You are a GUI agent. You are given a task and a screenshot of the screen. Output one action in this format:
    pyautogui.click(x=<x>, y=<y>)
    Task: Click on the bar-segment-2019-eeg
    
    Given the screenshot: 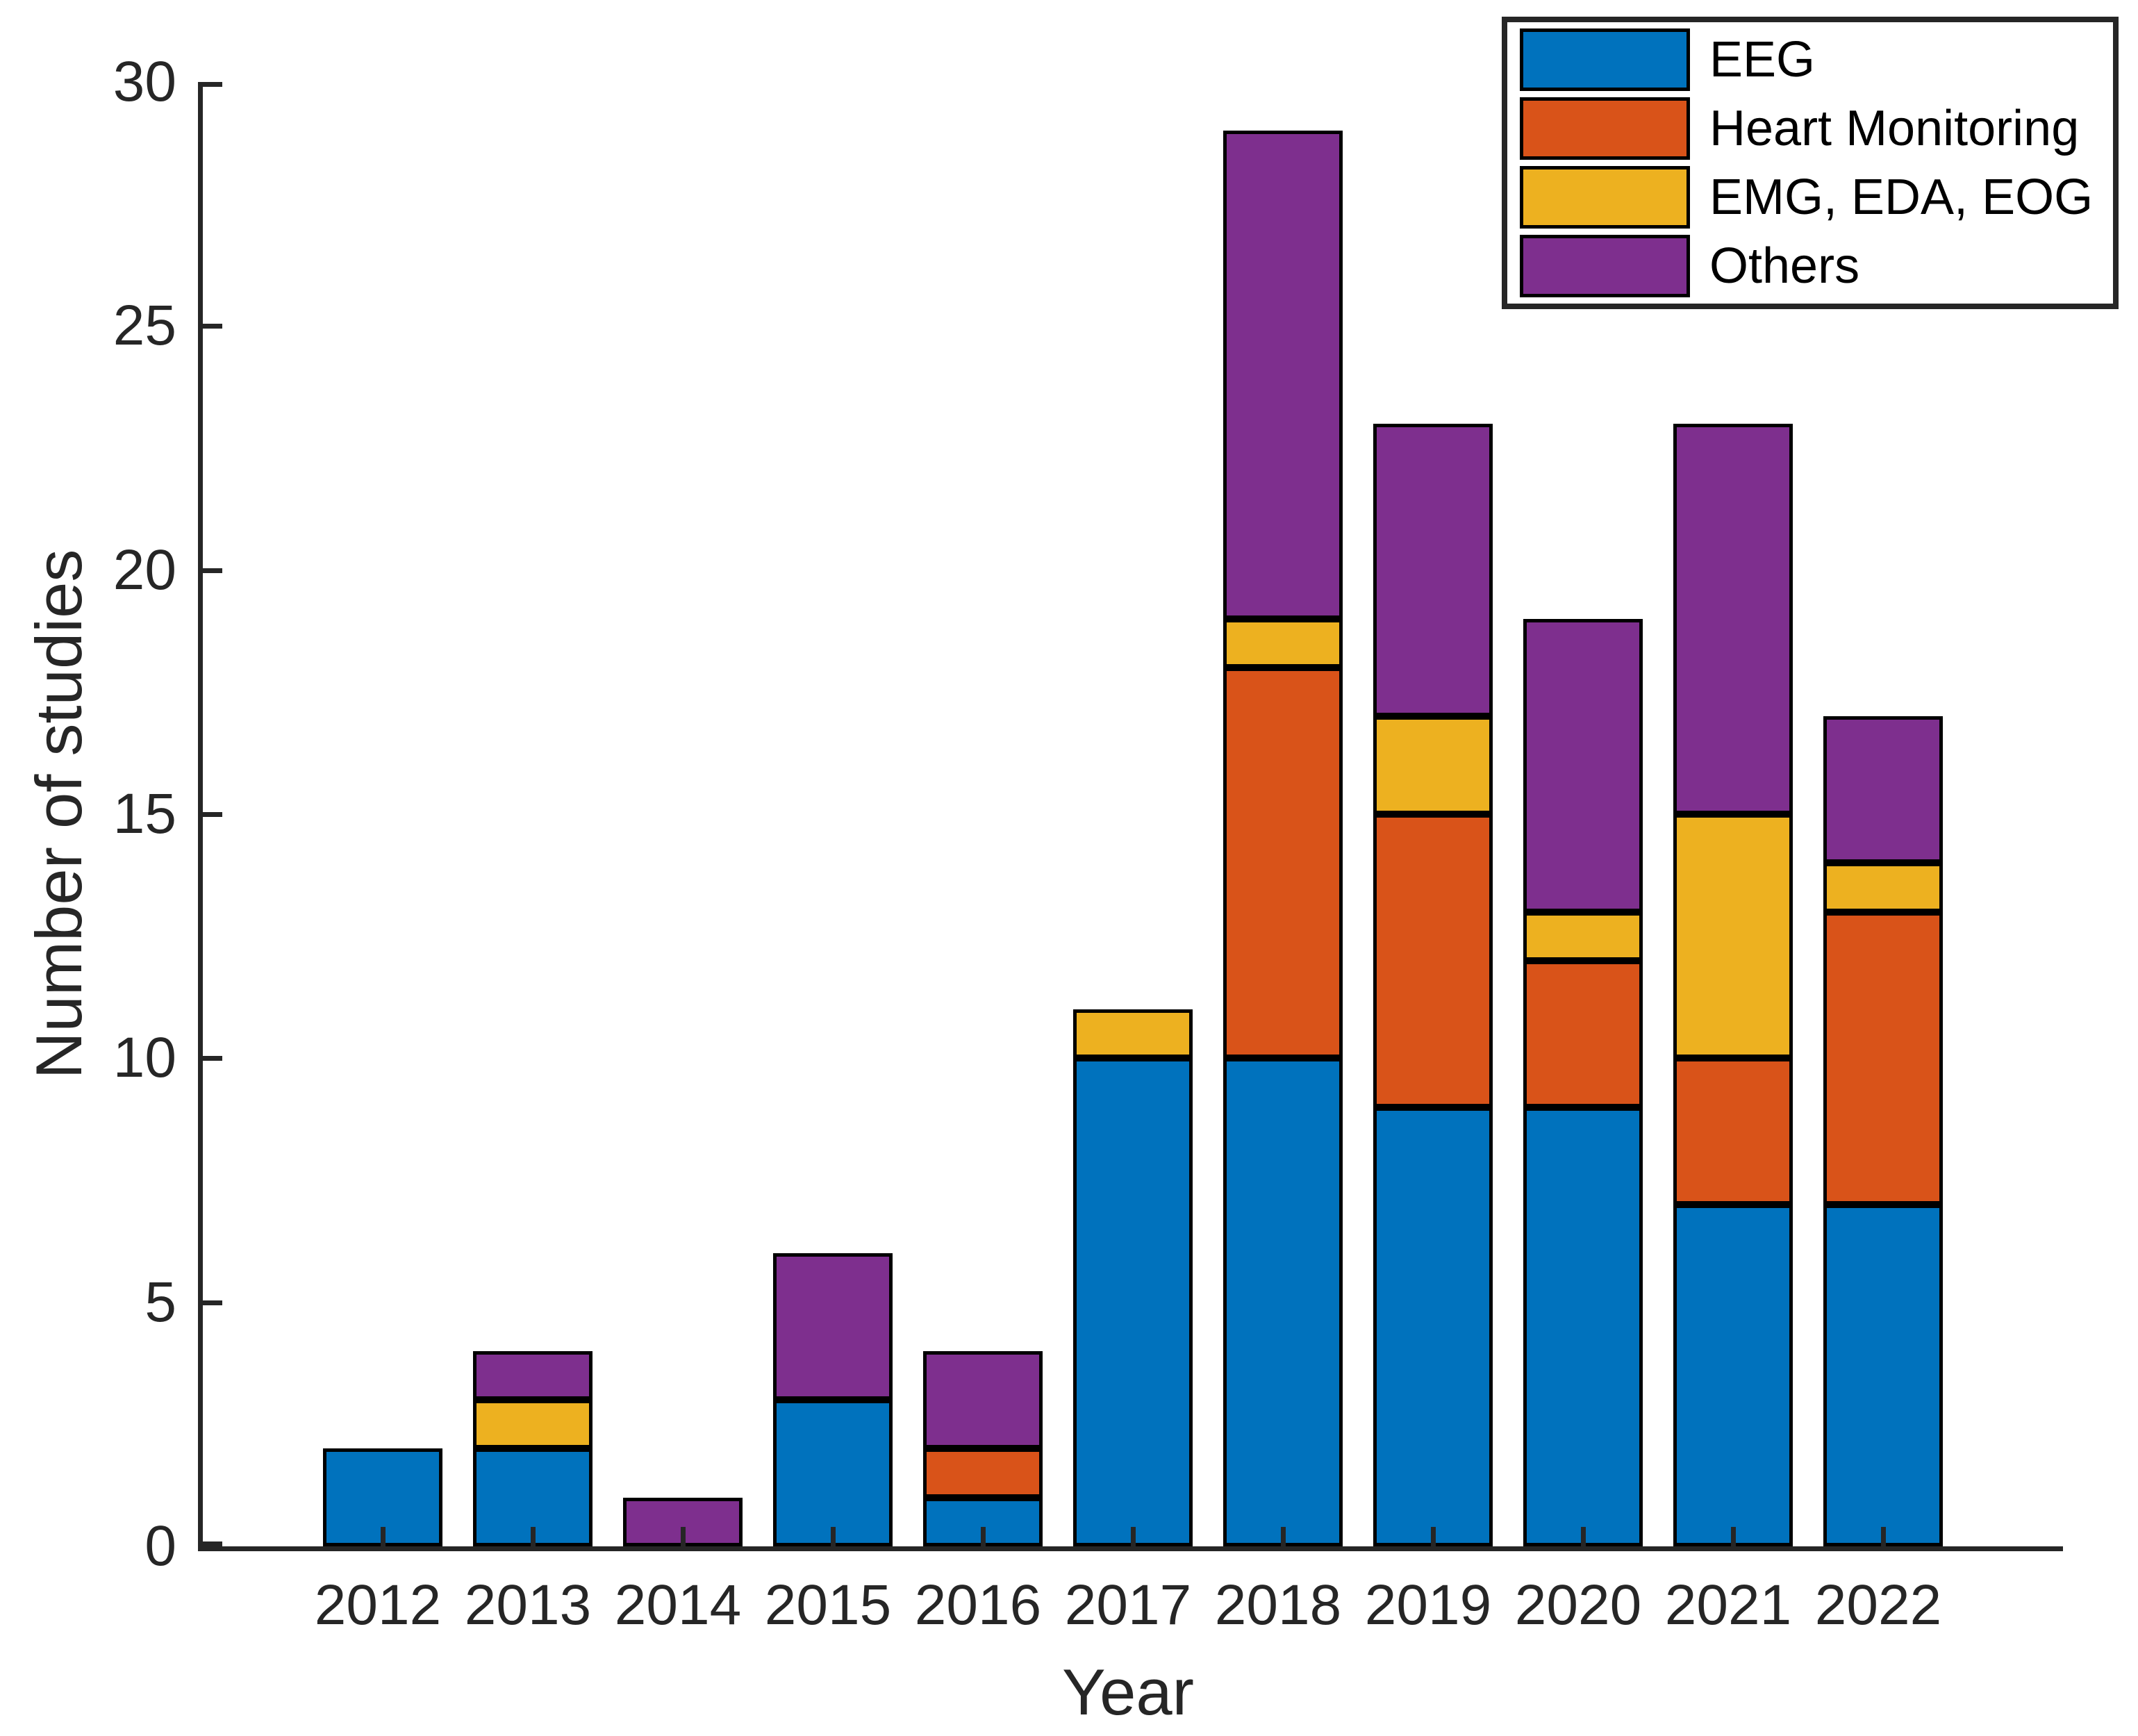 What is the action you would take?
    pyautogui.click(x=1433, y=1326)
    